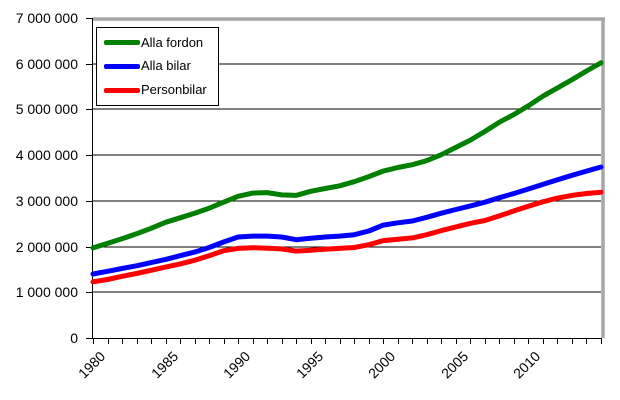 The width and height of the screenshot is (620, 400). I want to click on legend-line-swatch-green, so click(122, 43).